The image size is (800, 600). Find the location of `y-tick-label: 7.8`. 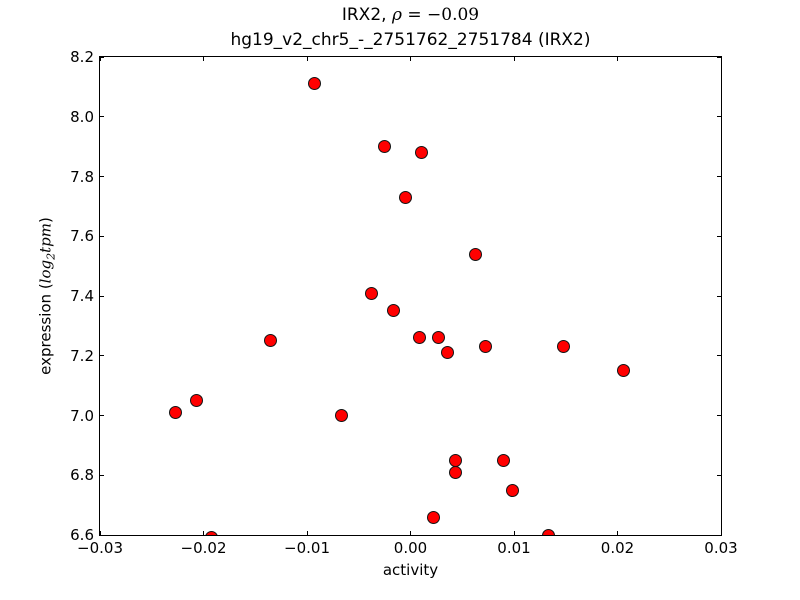

y-tick-label: 7.8 is located at coordinates (82, 176).